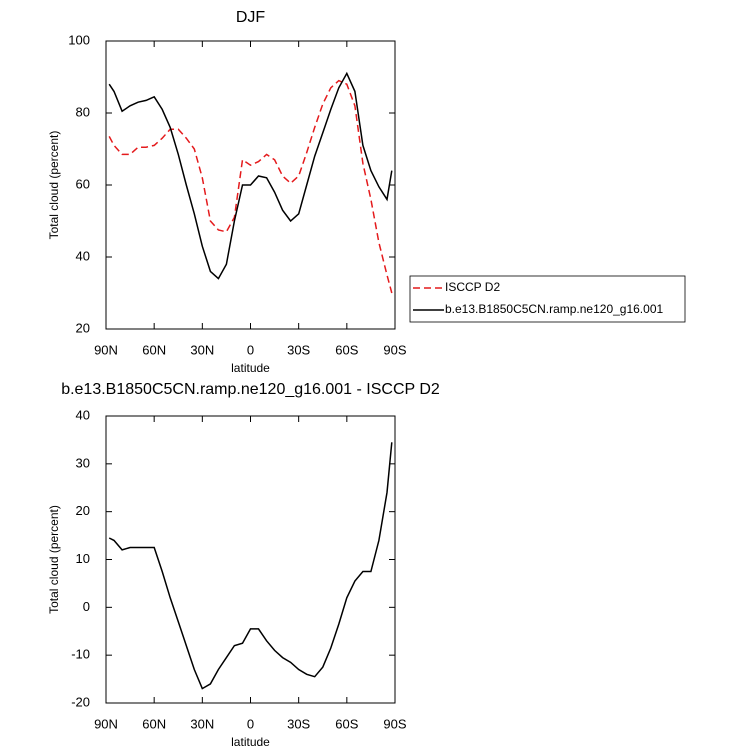  I want to click on chart-title: DJF, so click(251, 17).